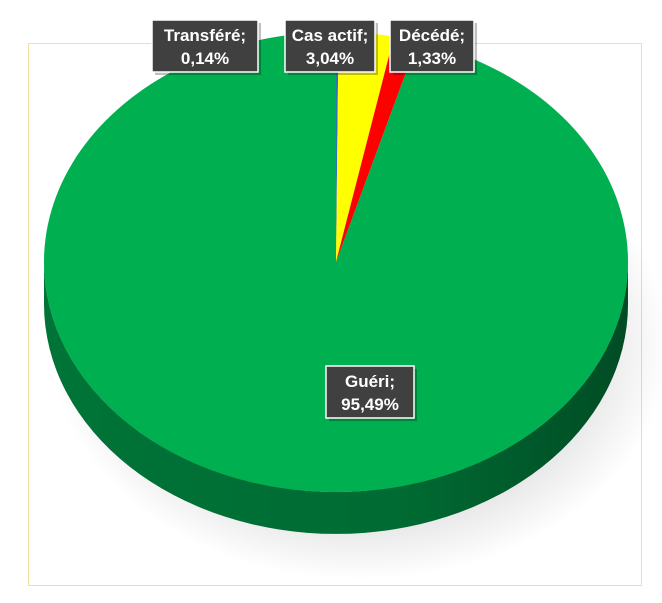 This screenshot has width=662, height=603. What do you see at coordinates (330, 35) in the screenshot?
I see `data-label-category: Cas actif;` at bounding box center [330, 35].